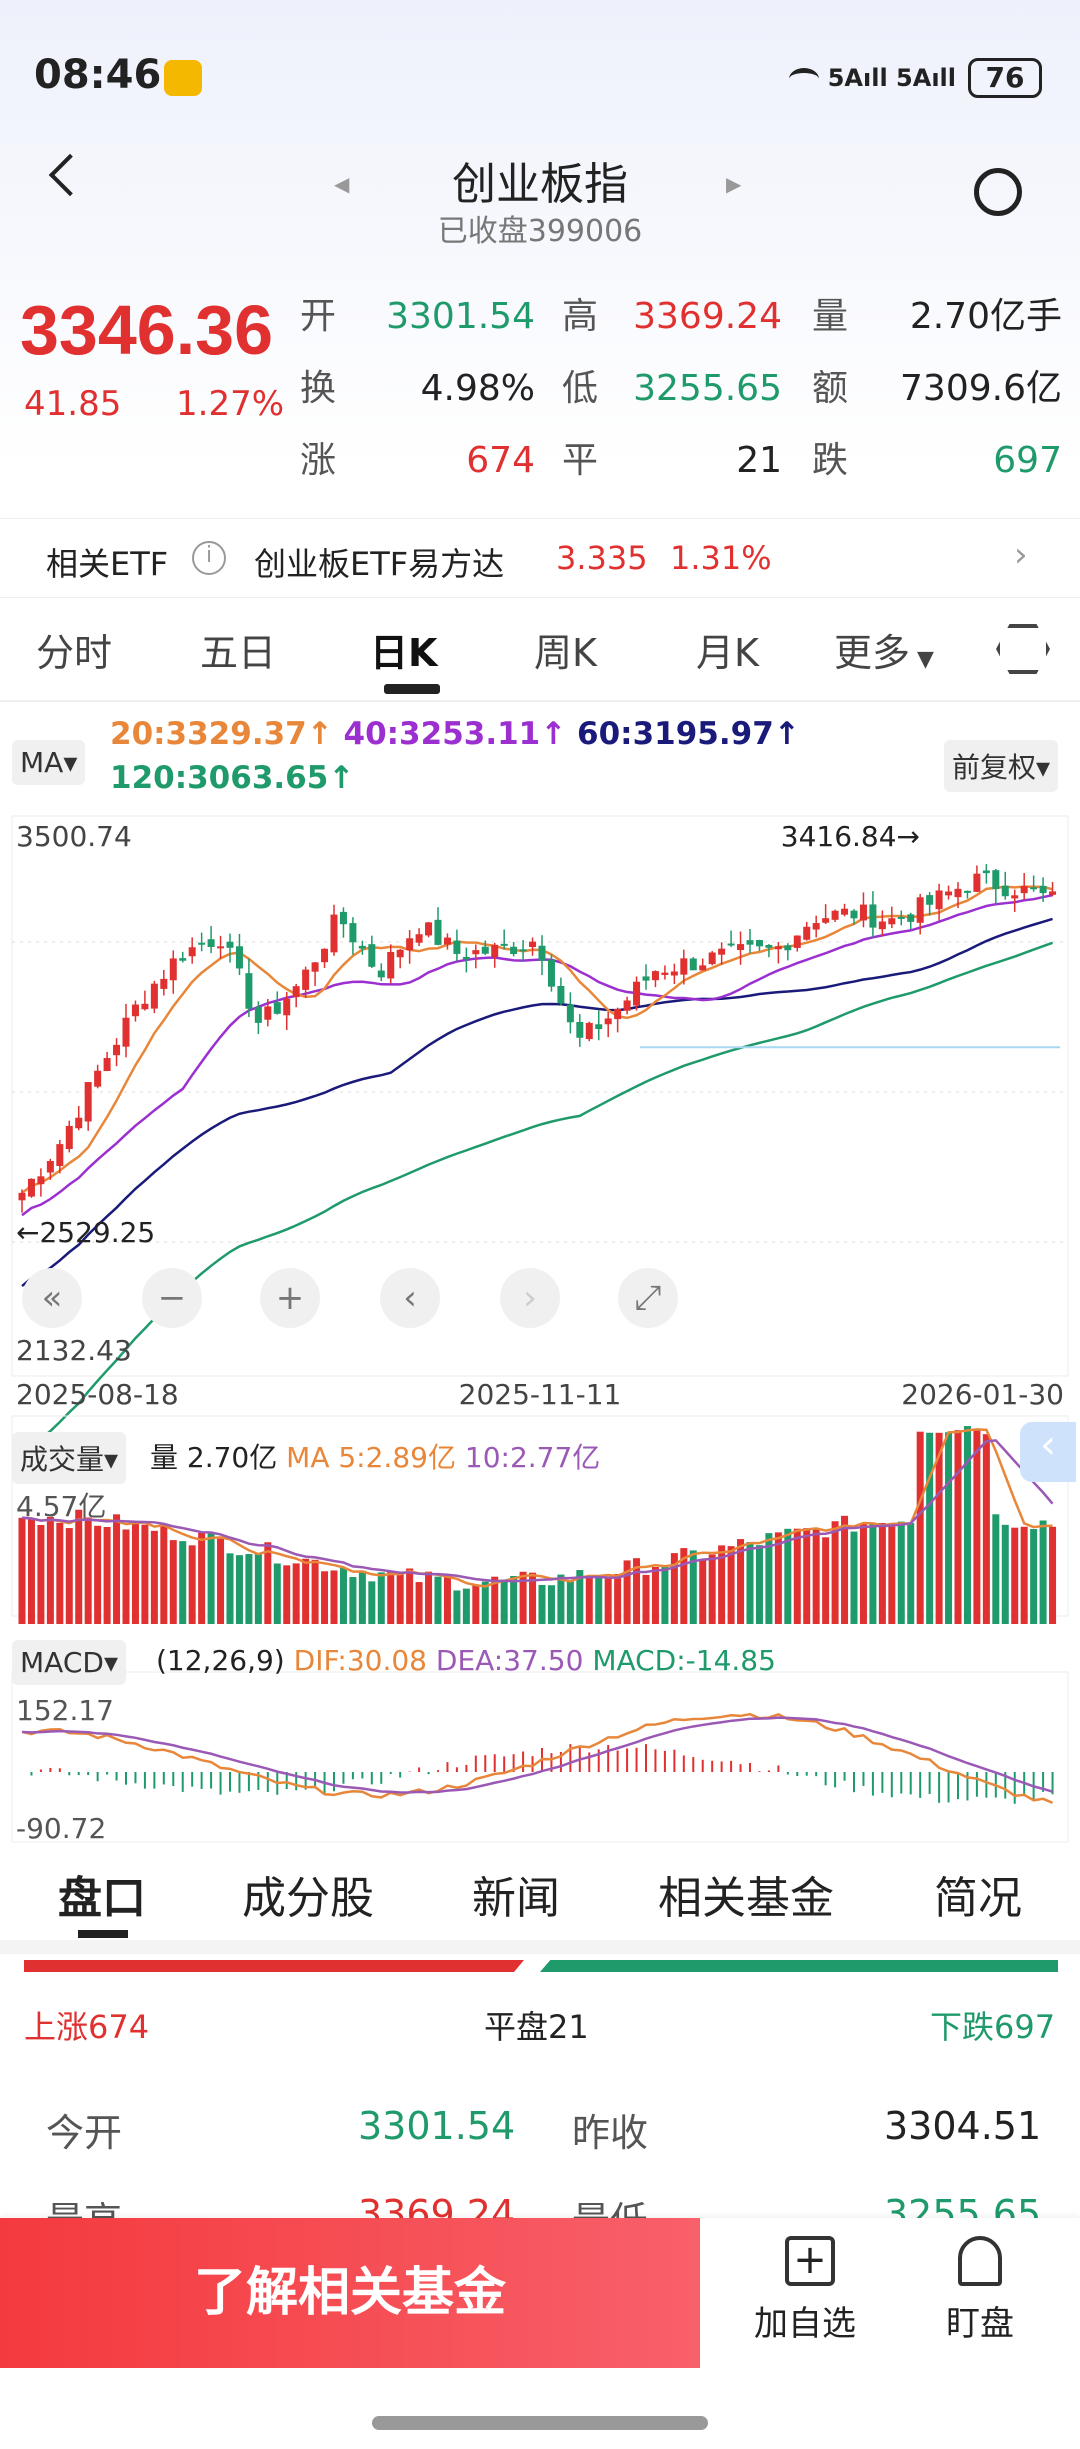 The image size is (1080, 2449). Describe the element at coordinates (404, 653) in the screenshot. I see `tab-daily: 日K` at that location.